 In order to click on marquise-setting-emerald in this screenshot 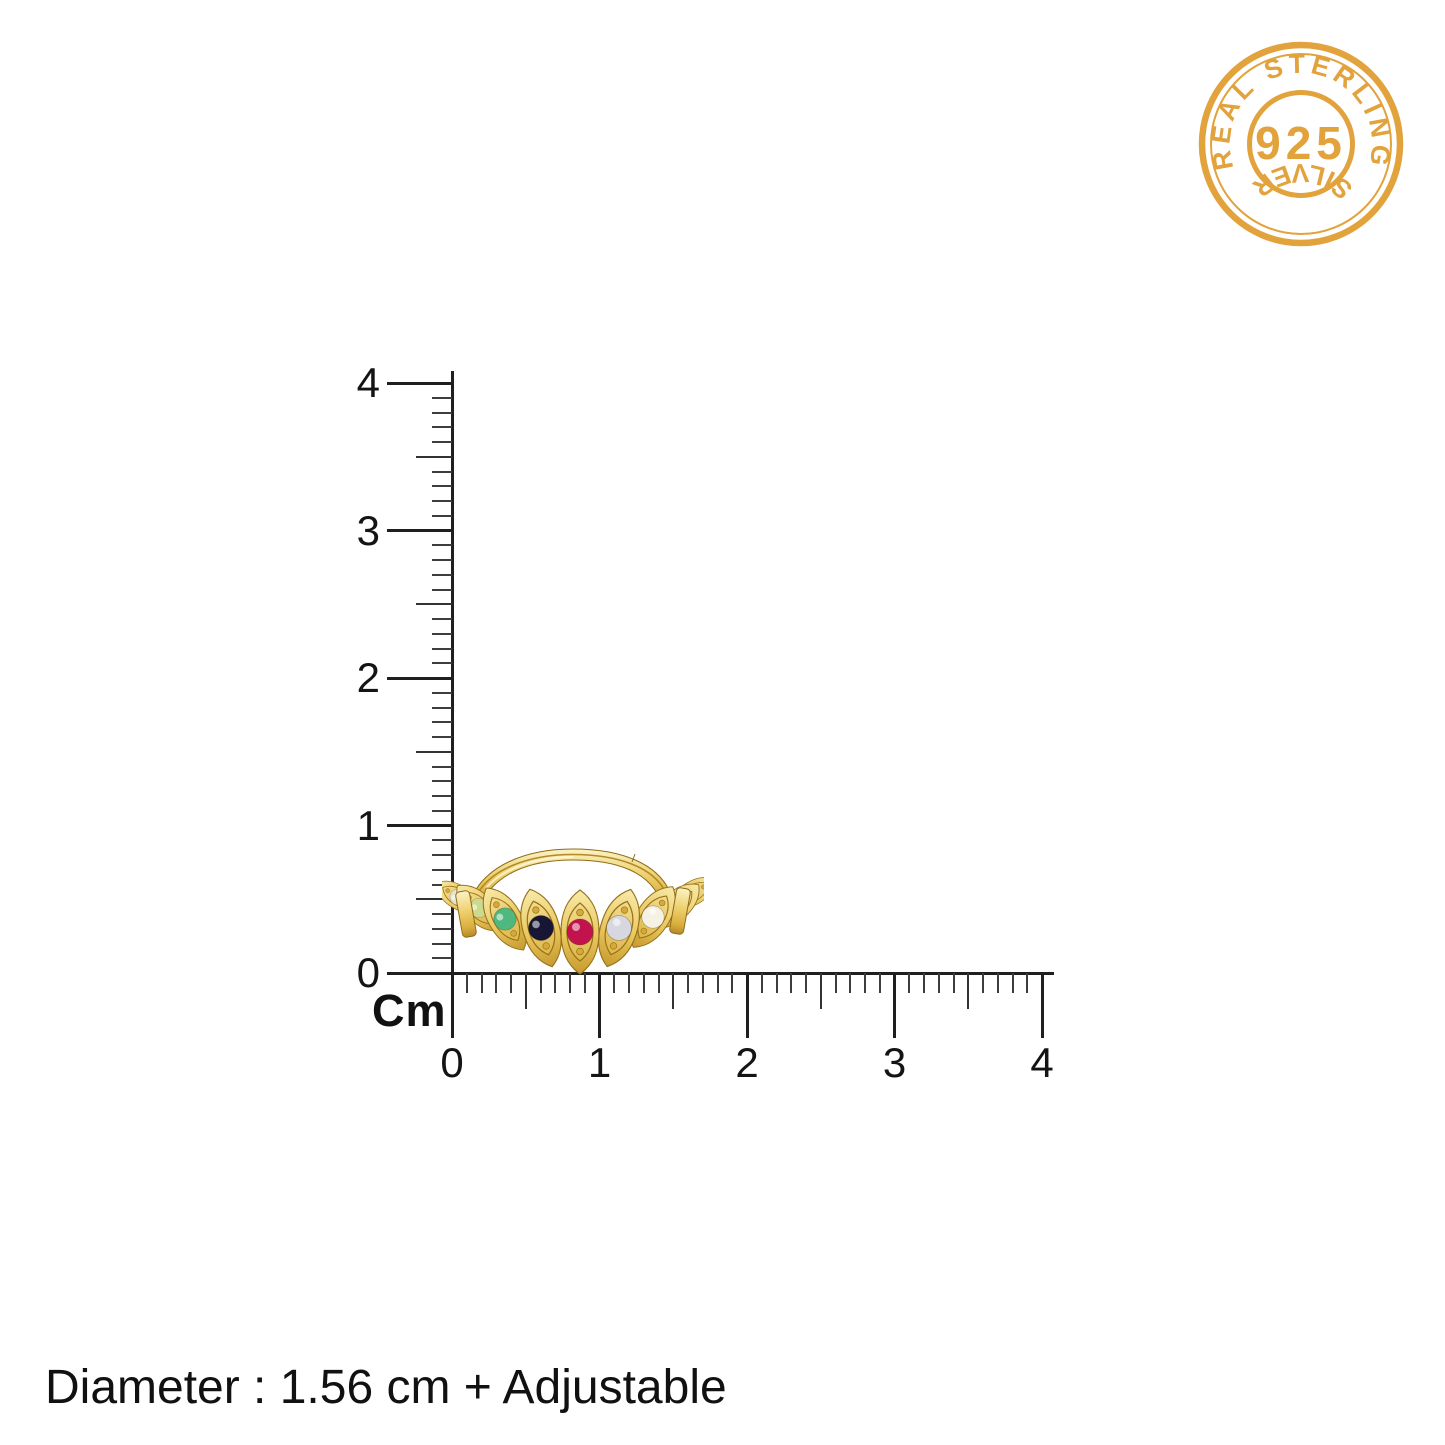, I will do `click(505, 919)`.